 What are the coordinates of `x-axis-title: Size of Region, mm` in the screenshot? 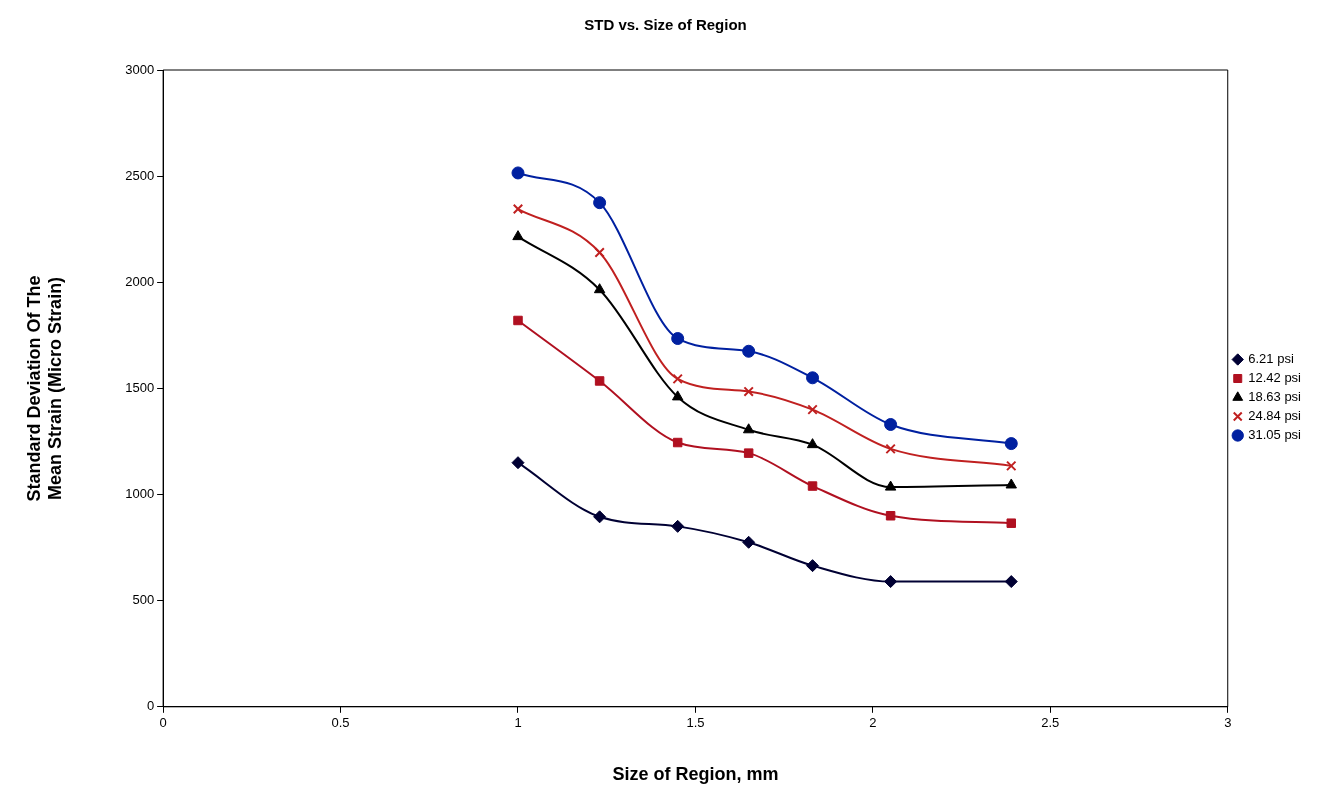 It's located at (695, 774).